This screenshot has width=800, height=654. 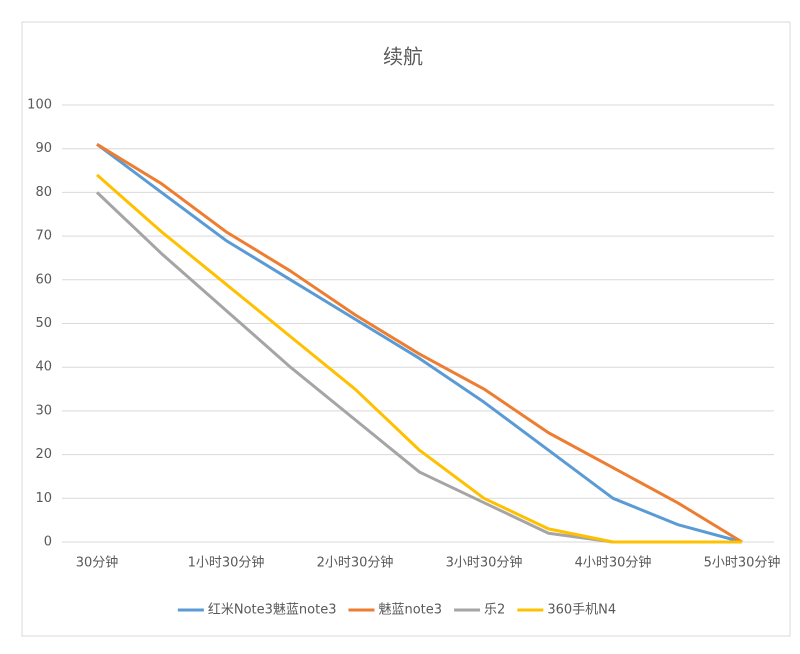 What do you see at coordinates (43, 236) in the screenshot?
I see `y-tick-label: 70` at bounding box center [43, 236].